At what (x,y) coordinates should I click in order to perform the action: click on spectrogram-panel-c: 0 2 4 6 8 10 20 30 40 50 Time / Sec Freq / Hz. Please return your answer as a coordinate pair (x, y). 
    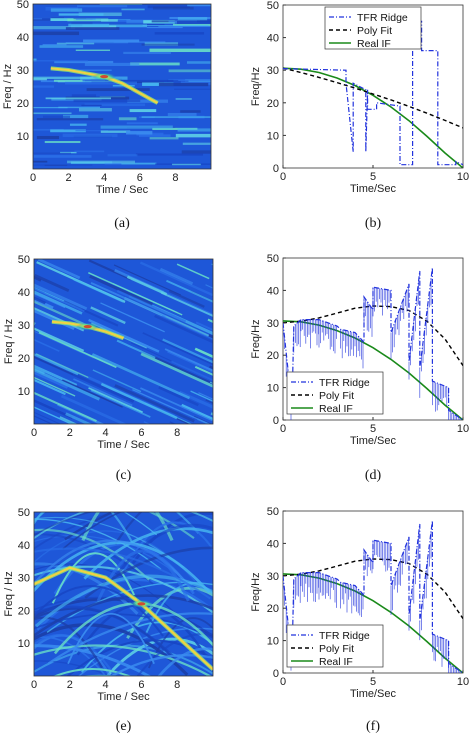
    Looking at the image, I should click on (108, 352).